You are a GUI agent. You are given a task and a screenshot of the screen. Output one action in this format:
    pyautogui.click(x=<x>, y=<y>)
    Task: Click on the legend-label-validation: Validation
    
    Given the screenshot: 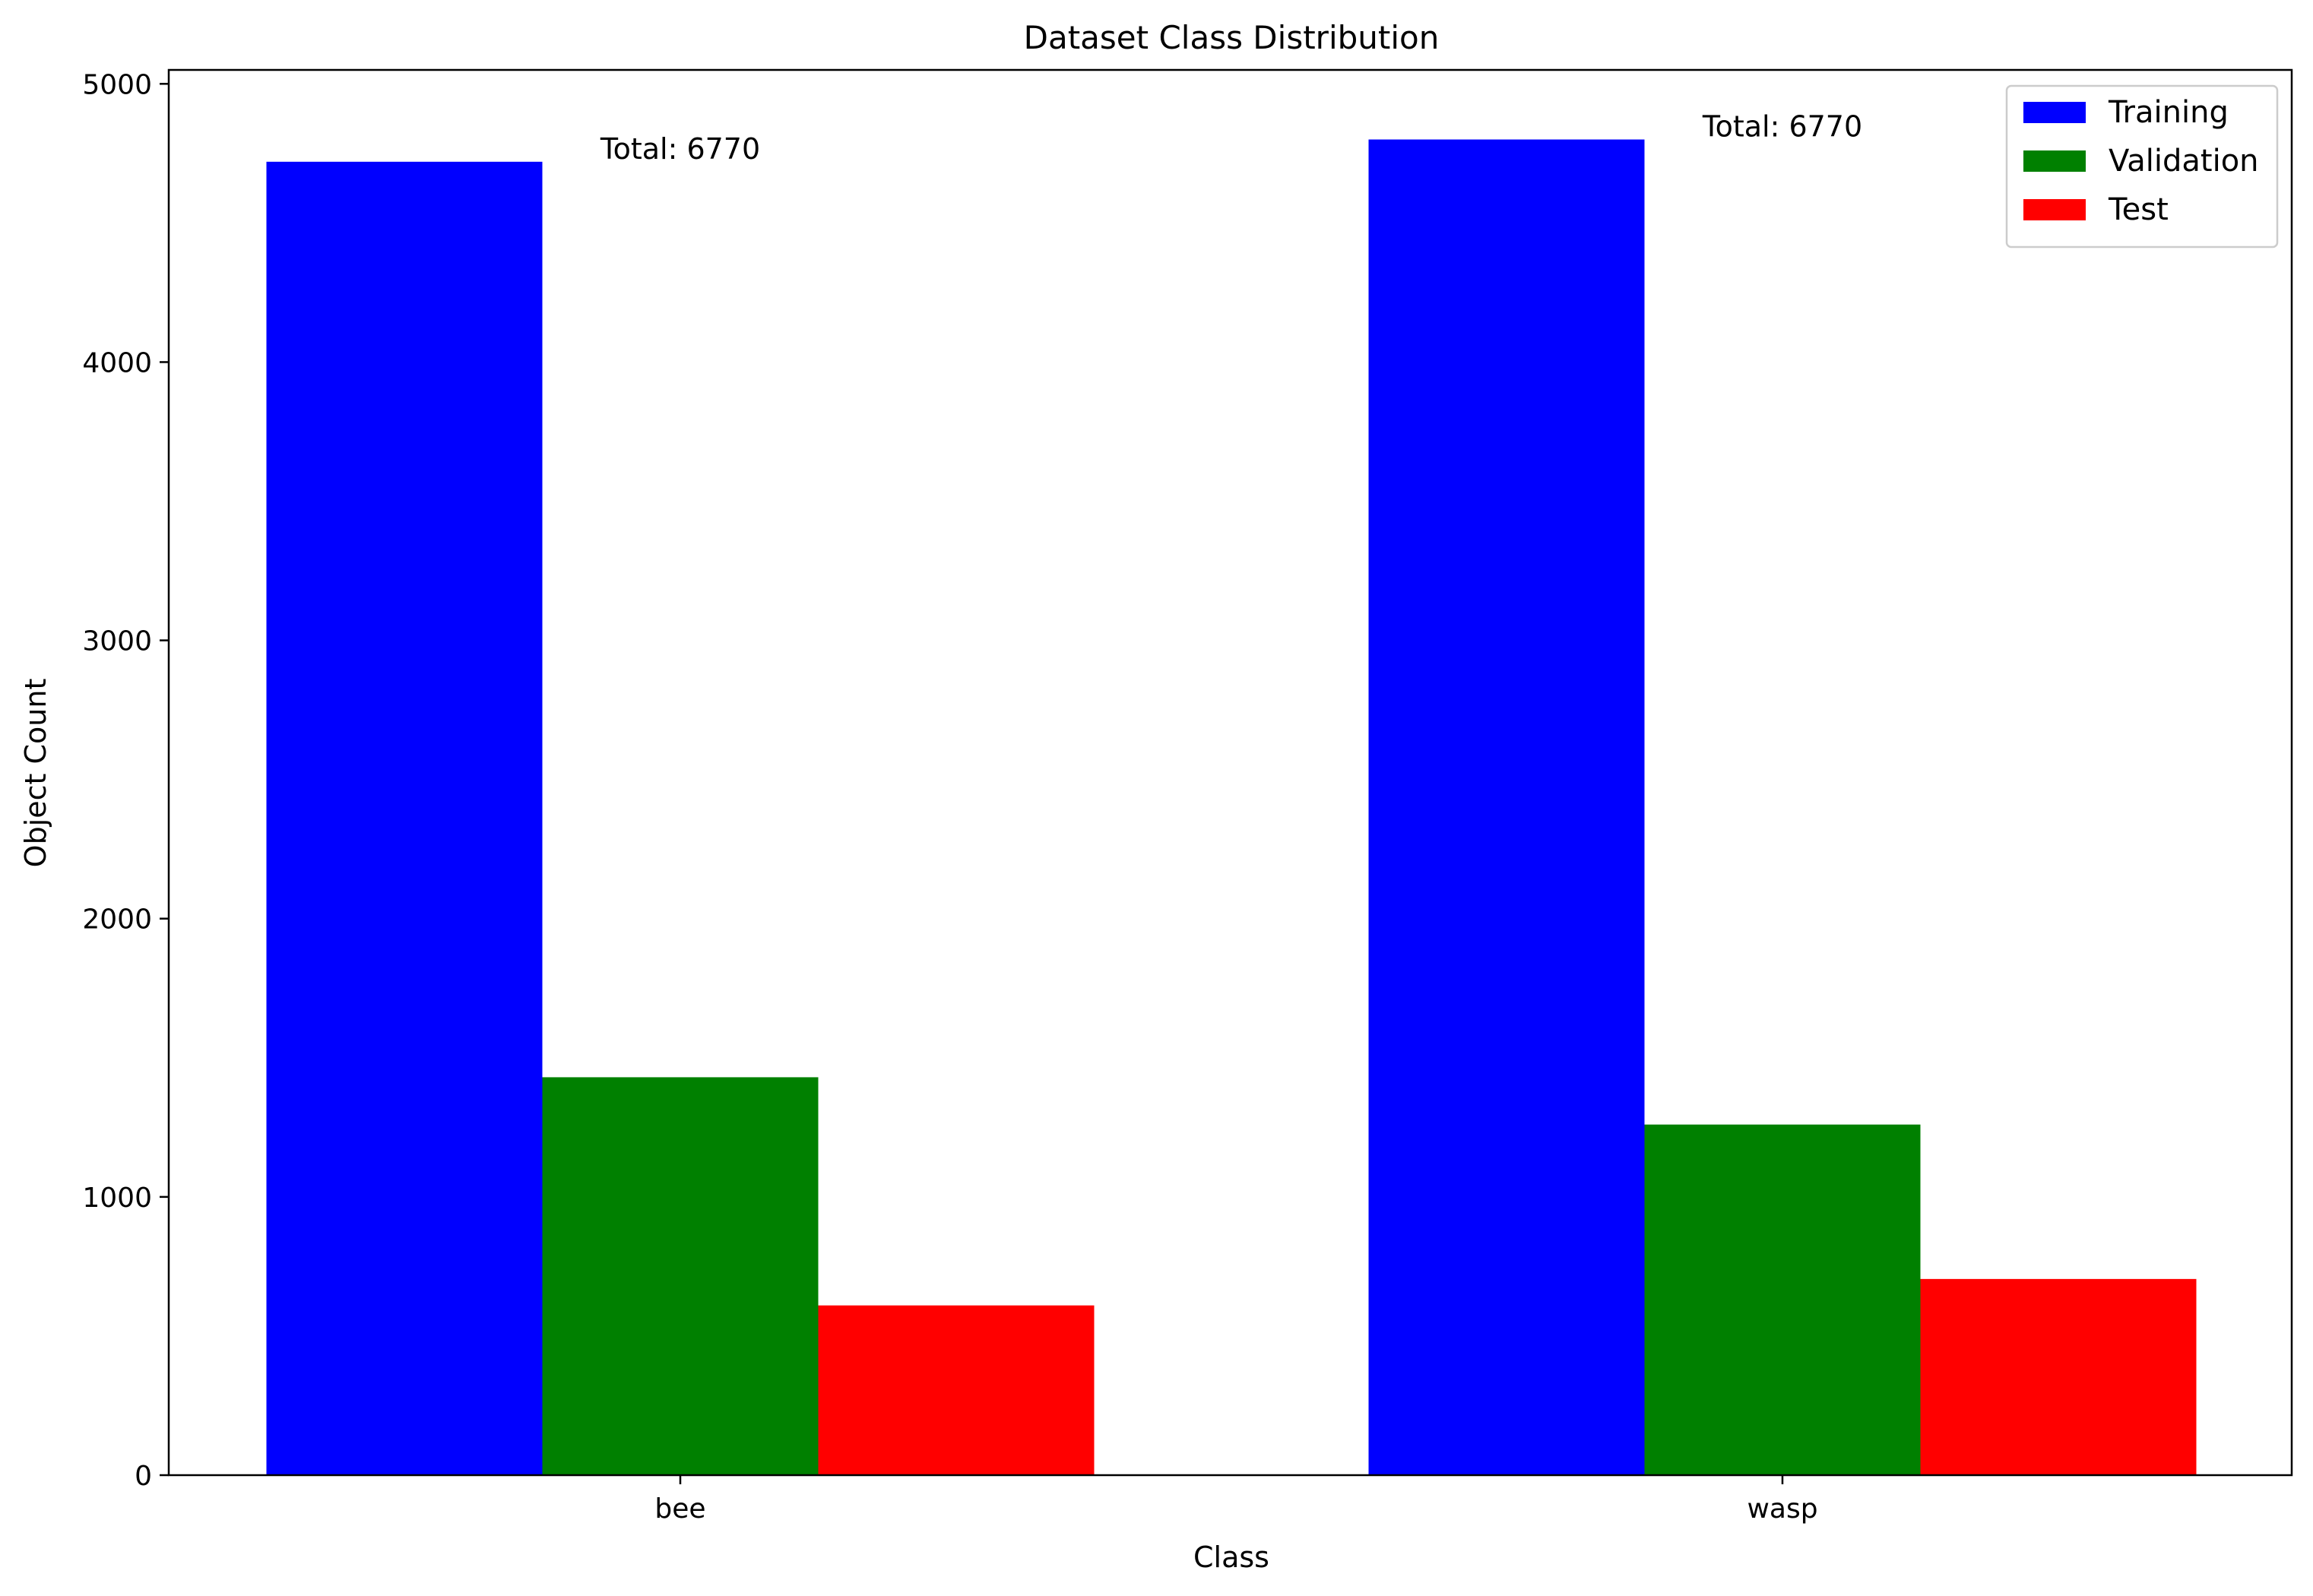 What is the action you would take?
    pyautogui.click(x=2184, y=162)
    